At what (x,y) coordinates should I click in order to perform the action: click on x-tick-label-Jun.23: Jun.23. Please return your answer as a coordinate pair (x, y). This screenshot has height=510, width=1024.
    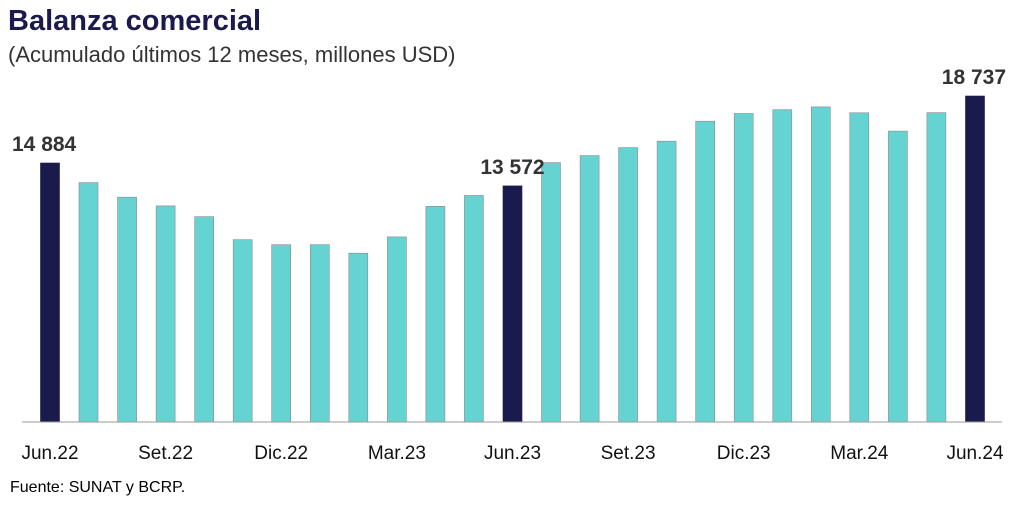
    Looking at the image, I should click on (512, 453).